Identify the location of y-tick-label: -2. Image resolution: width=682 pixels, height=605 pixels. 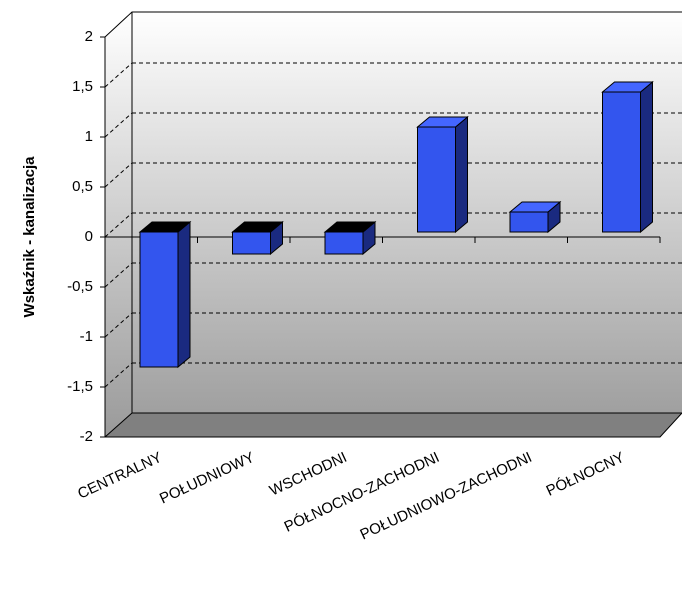
(86, 436).